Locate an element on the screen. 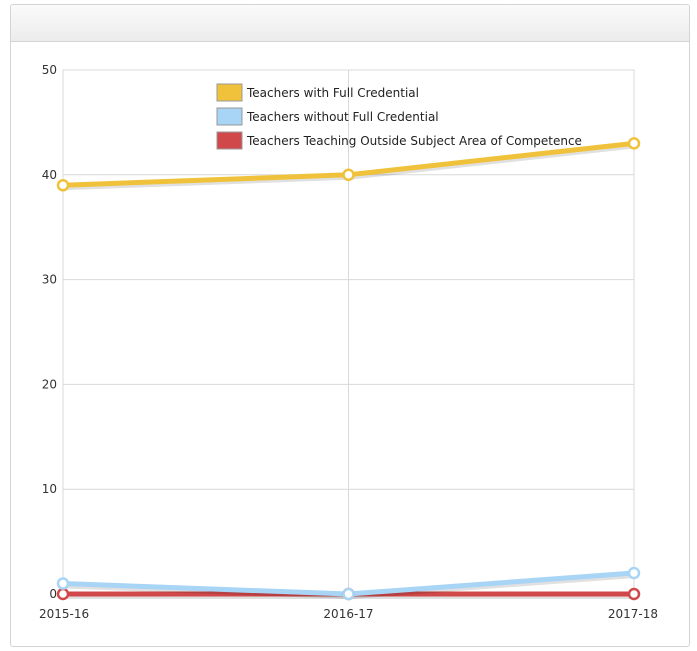  panel-header is located at coordinates (350, 23).